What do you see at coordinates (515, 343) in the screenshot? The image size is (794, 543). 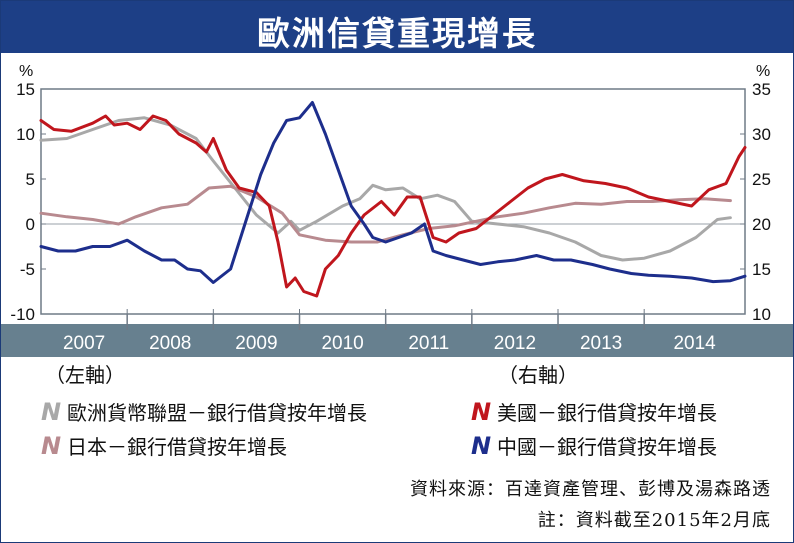 I see `x-tick-label: 2012` at bounding box center [515, 343].